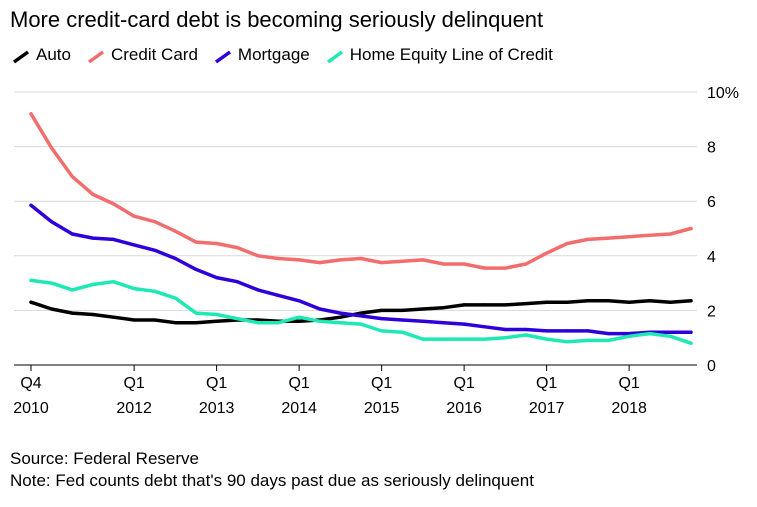 The height and width of the screenshot is (507, 757). I want to click on data-point-home-equity-line-of-credit-2017Q4, so click(608, 340).